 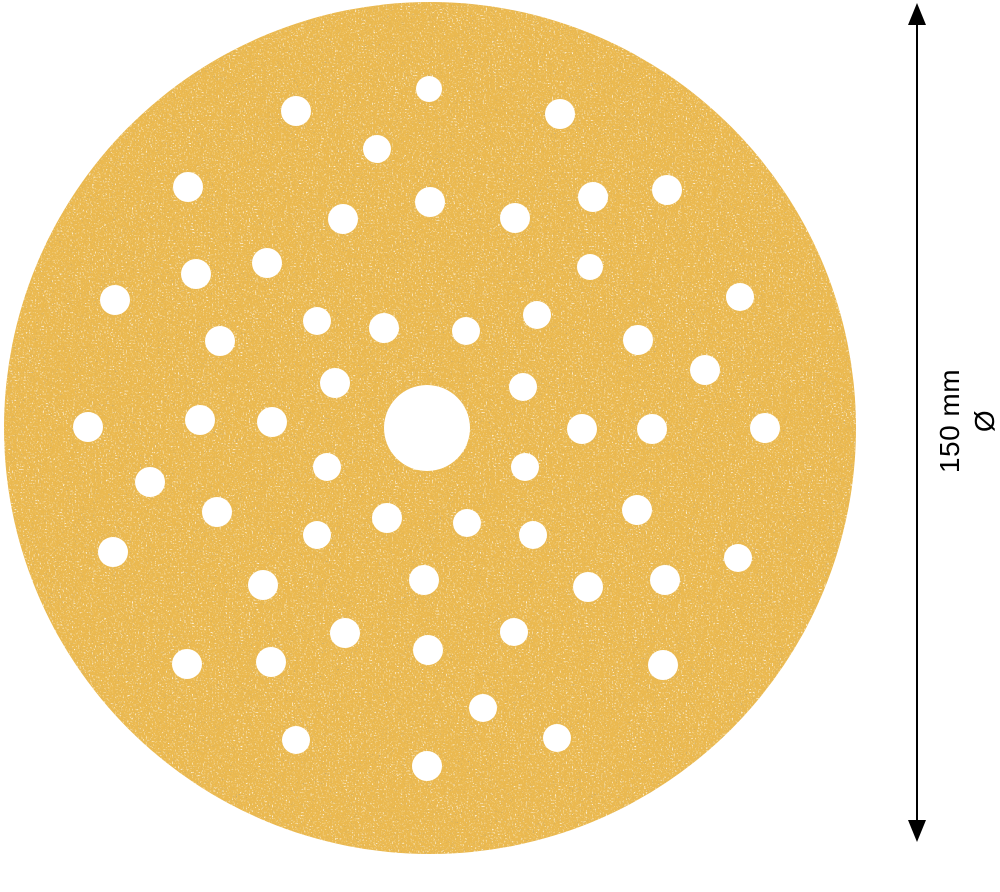 What do you see at coordinates (917, 14) in the screenshot?
I see `arrow-up-icon` at bounding box center [917, 14].